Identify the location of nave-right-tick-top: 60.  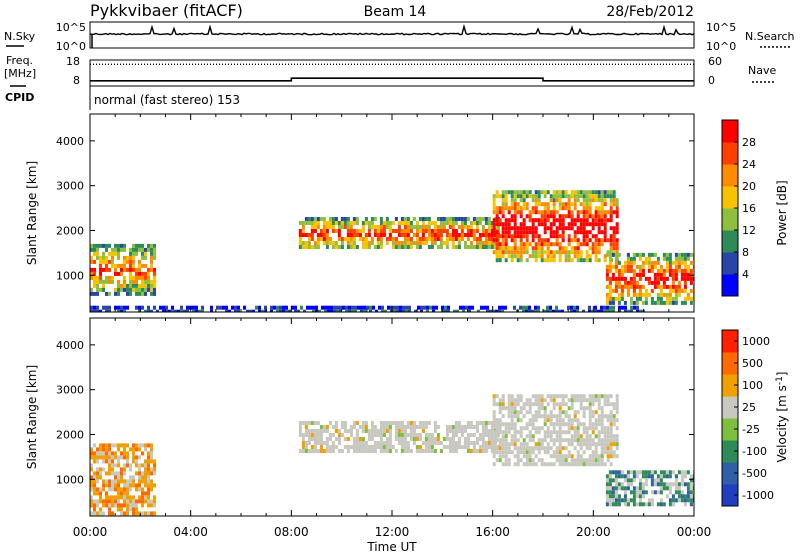
(715, 61).